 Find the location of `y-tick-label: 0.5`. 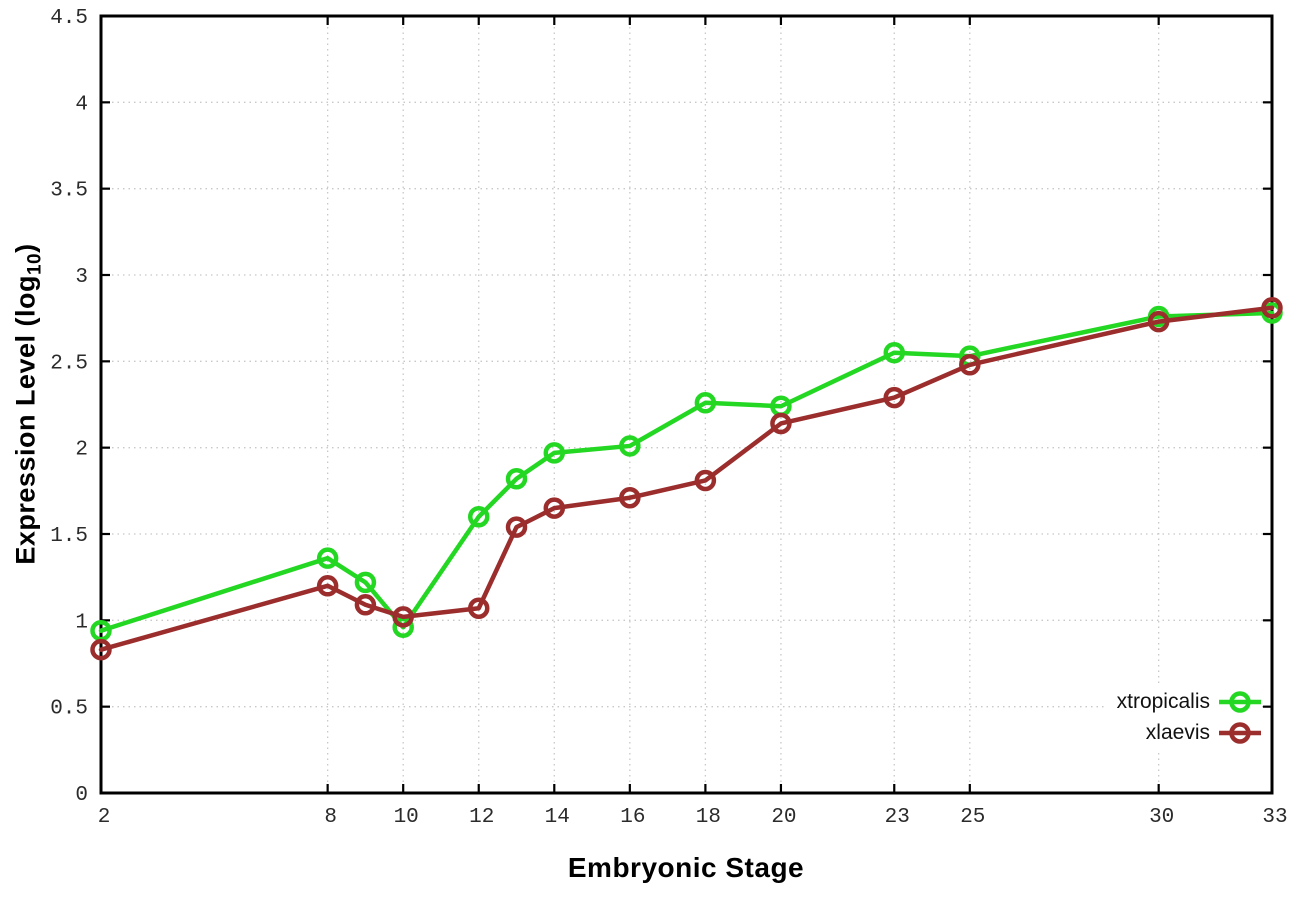

y-tick-label: 0.5 is located at coordinates (69, 709).